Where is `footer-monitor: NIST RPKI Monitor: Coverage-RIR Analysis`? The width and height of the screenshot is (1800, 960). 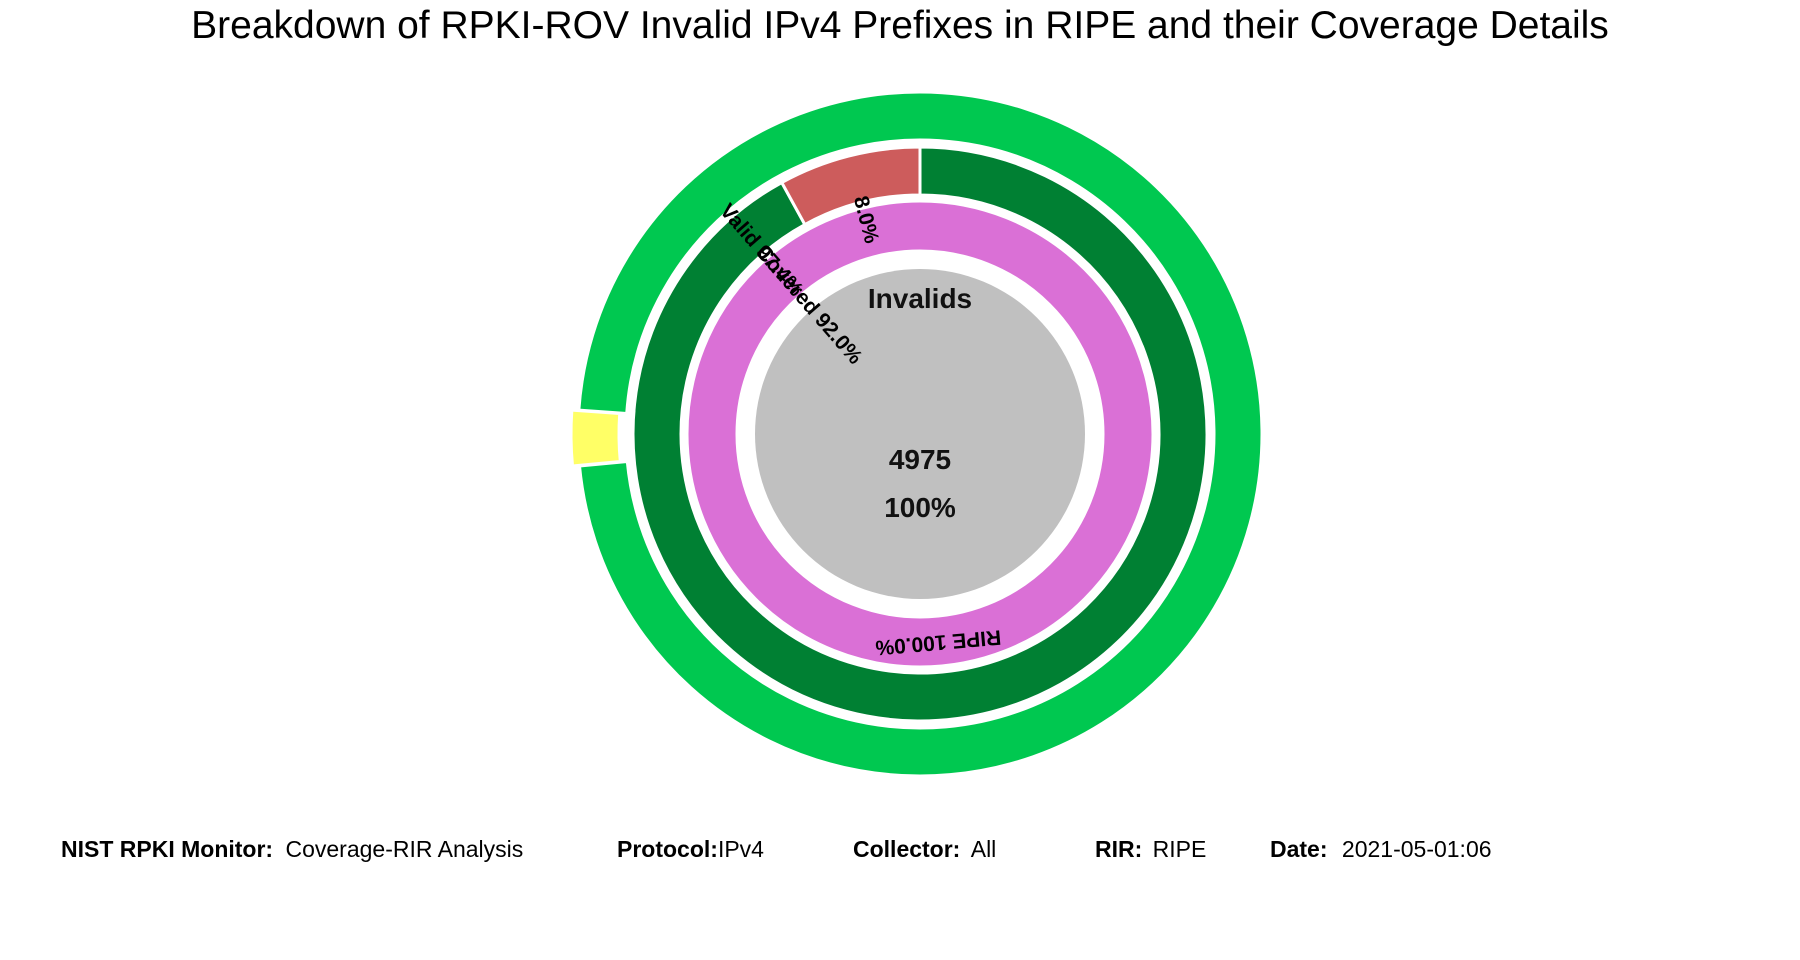
footer-monitor: NIST RPKI Monitor: Coverage-RIR Analysis is located at coordinates (292, 849).